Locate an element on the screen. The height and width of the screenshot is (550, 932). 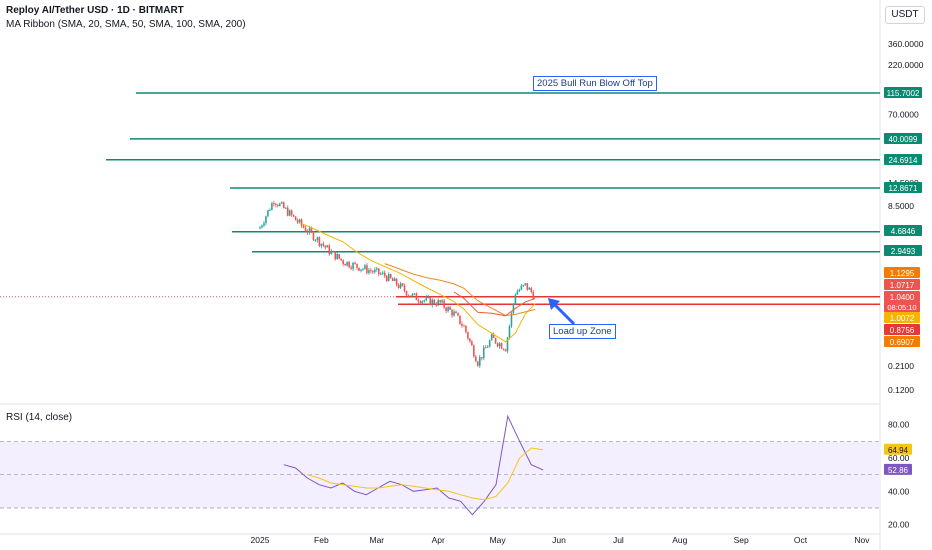
price-series is located at coordinates (397, 284).